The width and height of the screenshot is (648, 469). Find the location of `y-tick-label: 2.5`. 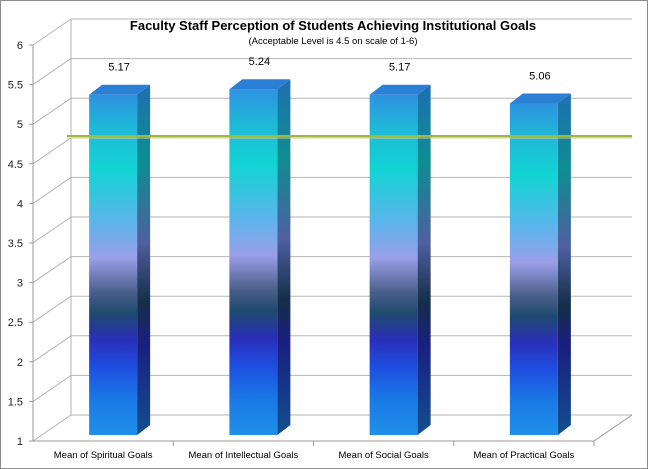

y-tick-label: 2.5 is located at coordinates (15, 323).